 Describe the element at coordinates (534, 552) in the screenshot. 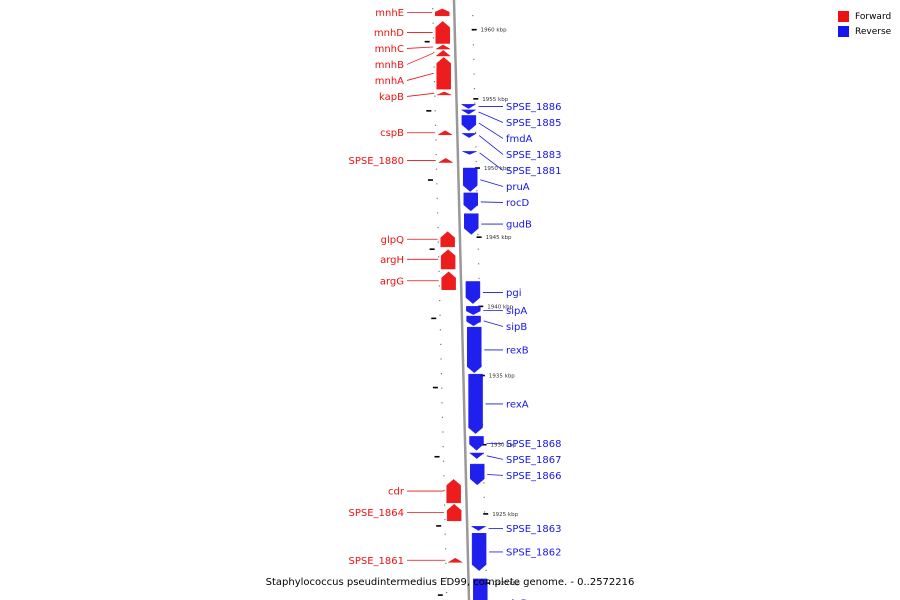

I see `gene-label: SPSE_1862` at that location.